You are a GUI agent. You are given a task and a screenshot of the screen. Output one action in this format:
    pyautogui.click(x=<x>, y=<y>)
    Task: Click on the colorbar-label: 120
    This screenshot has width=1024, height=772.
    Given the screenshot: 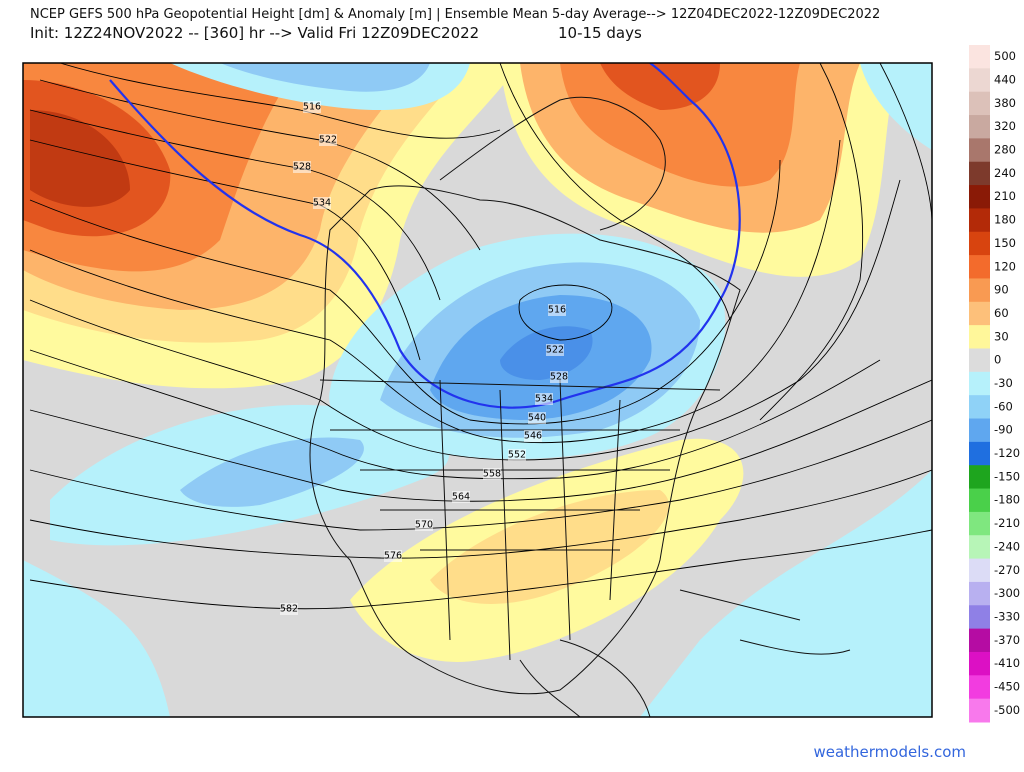 What is the action you would take?
    pyautogui.click(x=1005, y=266)
    